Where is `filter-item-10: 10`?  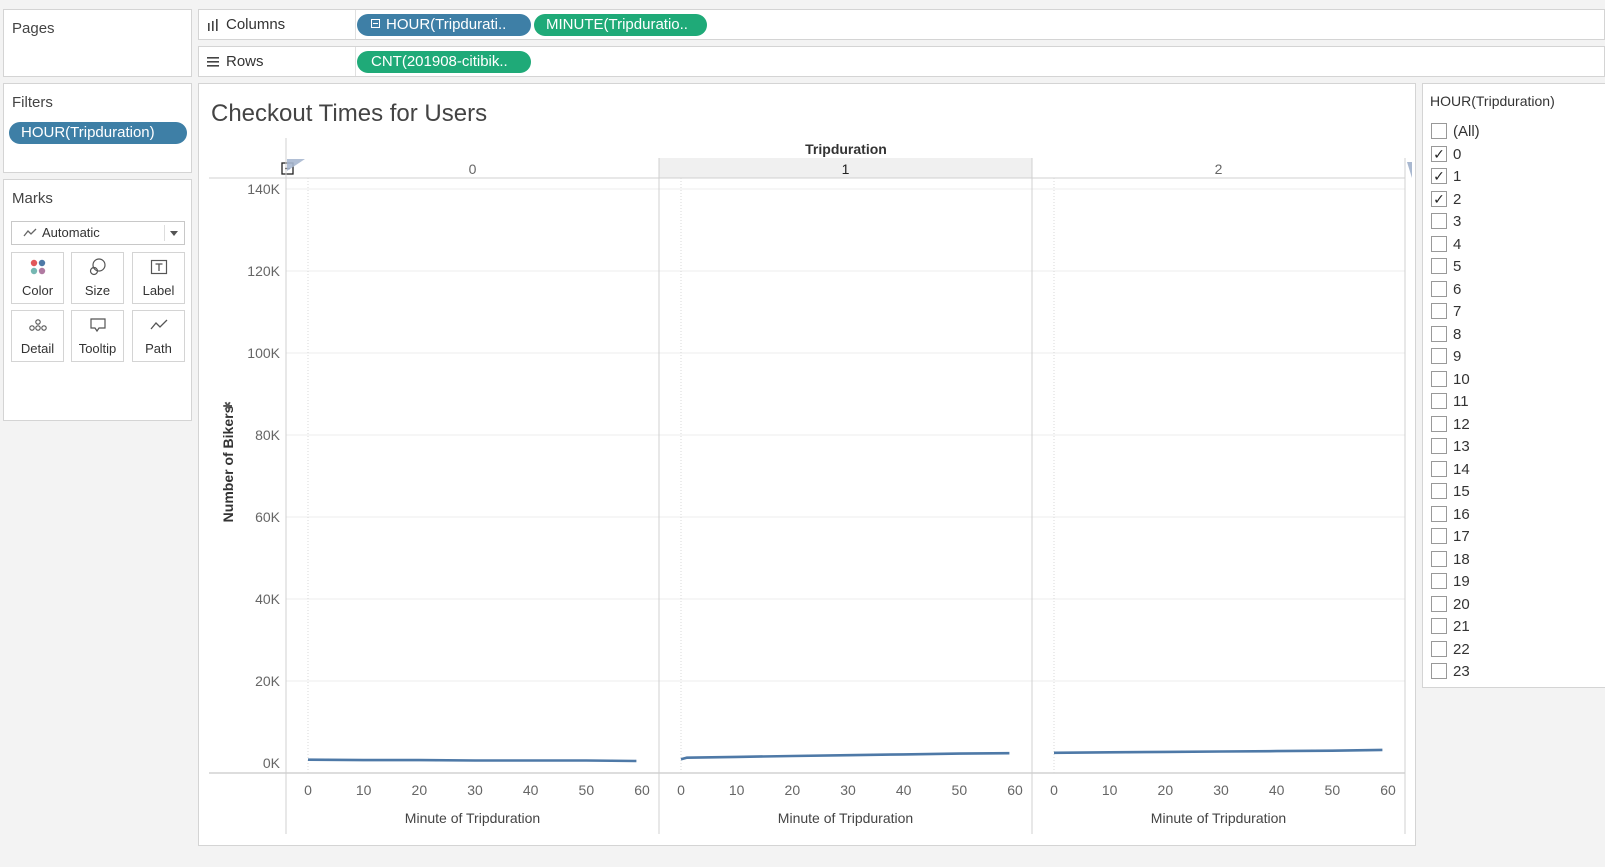 filter-item-10: 10 is located at coordinates (1450, 380).